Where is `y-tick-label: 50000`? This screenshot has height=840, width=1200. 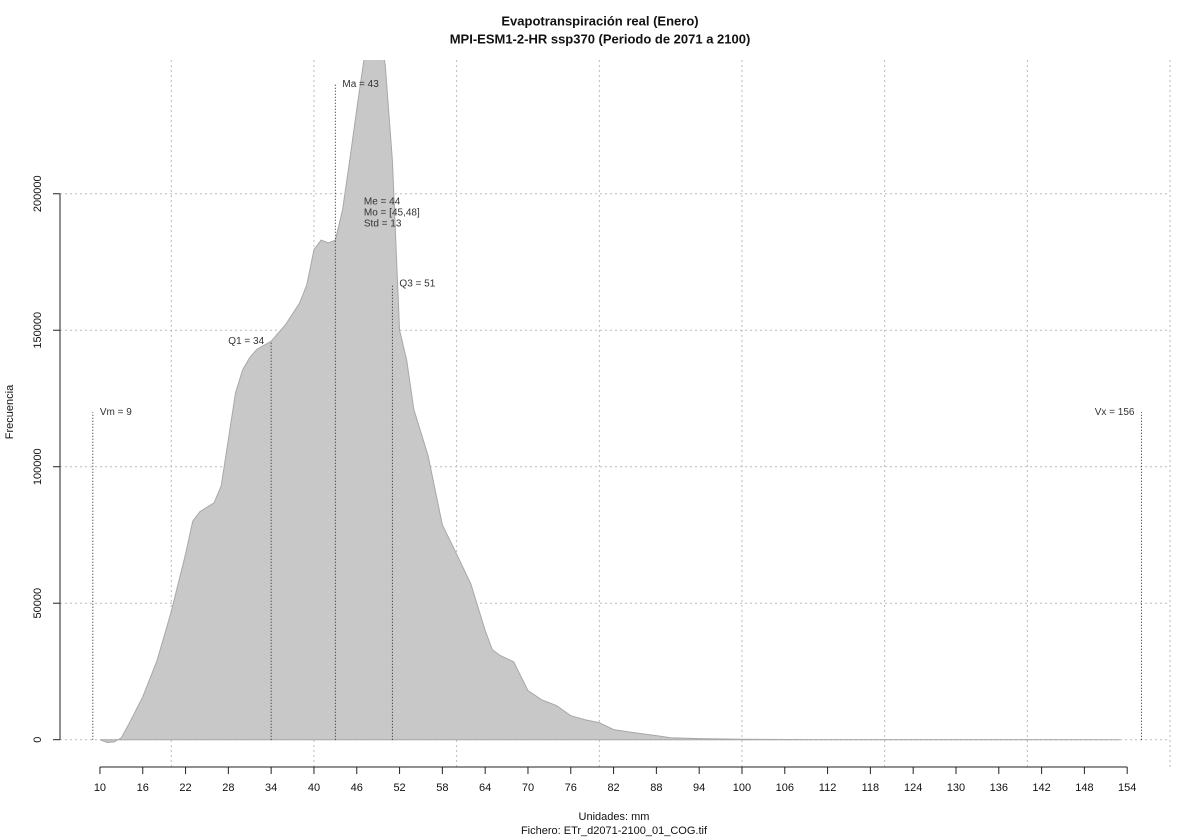
y-tick-label: 50000 is located at coordinates (38, 603).